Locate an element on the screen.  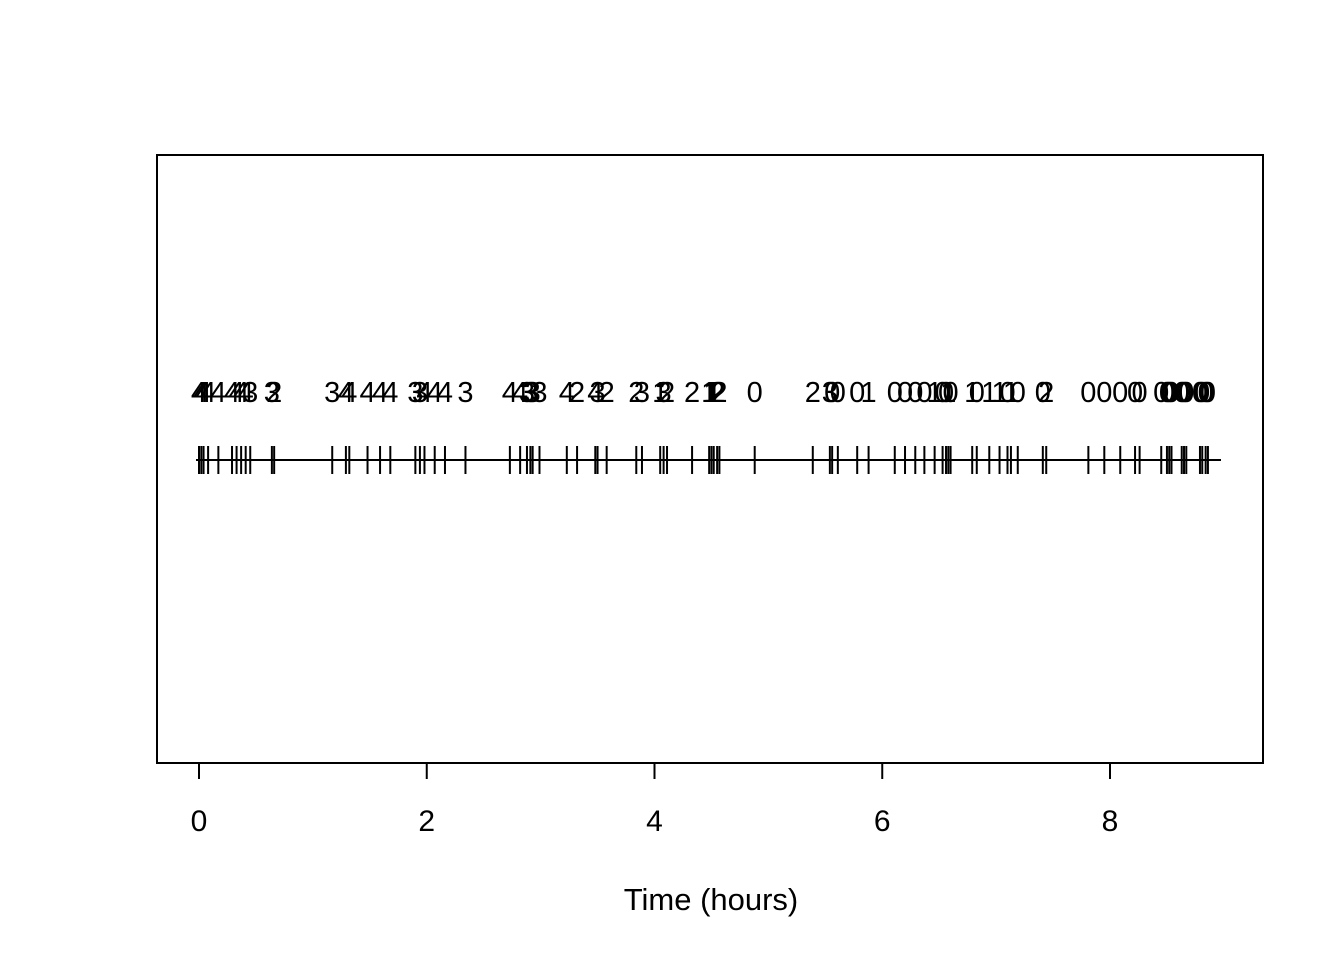
x-axis-group: 0 2 4 6 8 is located at coordinates (655, 800).